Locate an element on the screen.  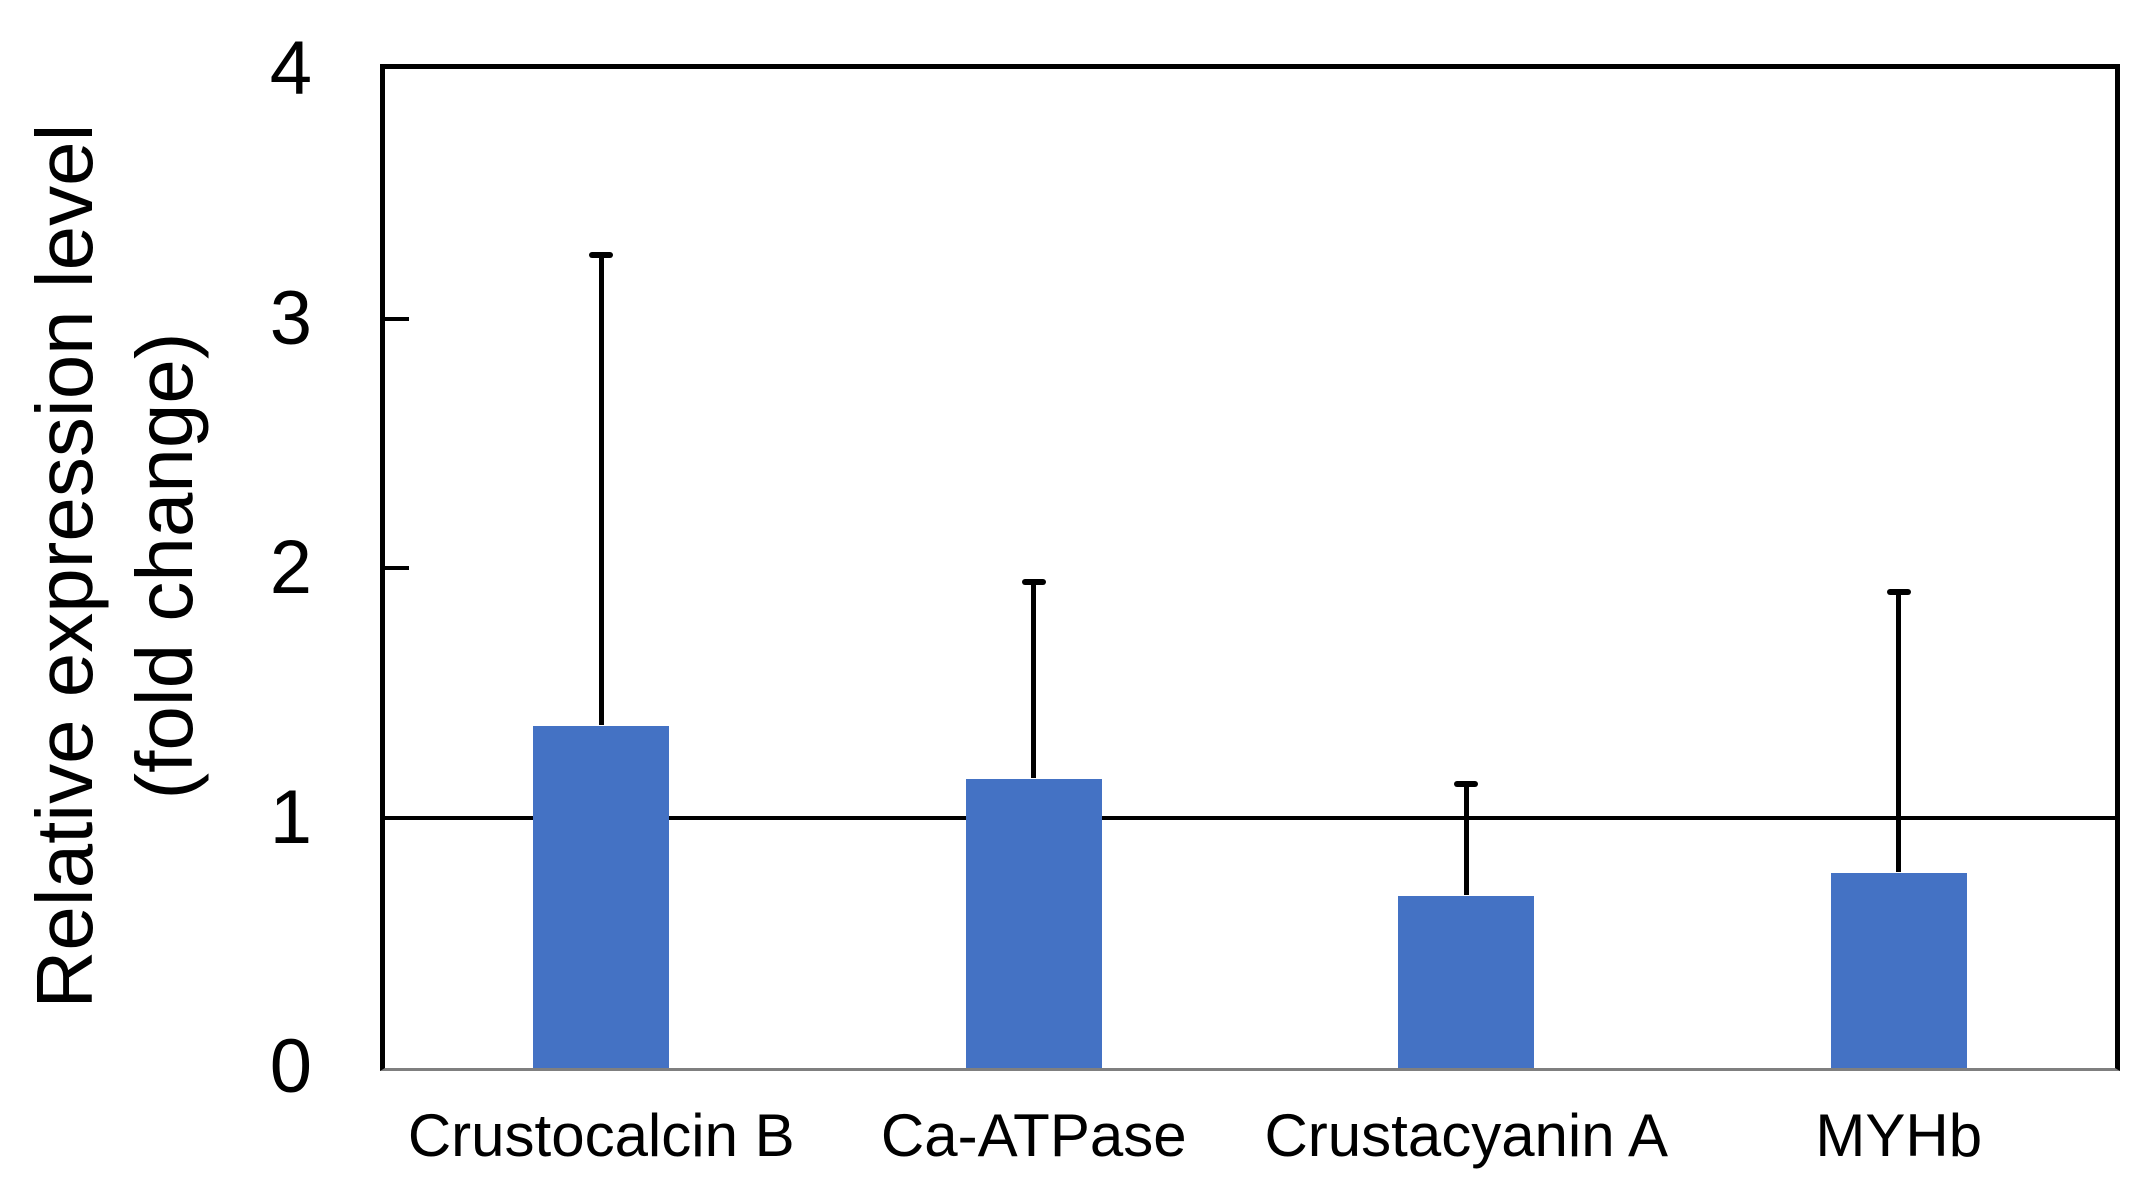
y-tick-label: 2 is located at coordinates (290, 567).